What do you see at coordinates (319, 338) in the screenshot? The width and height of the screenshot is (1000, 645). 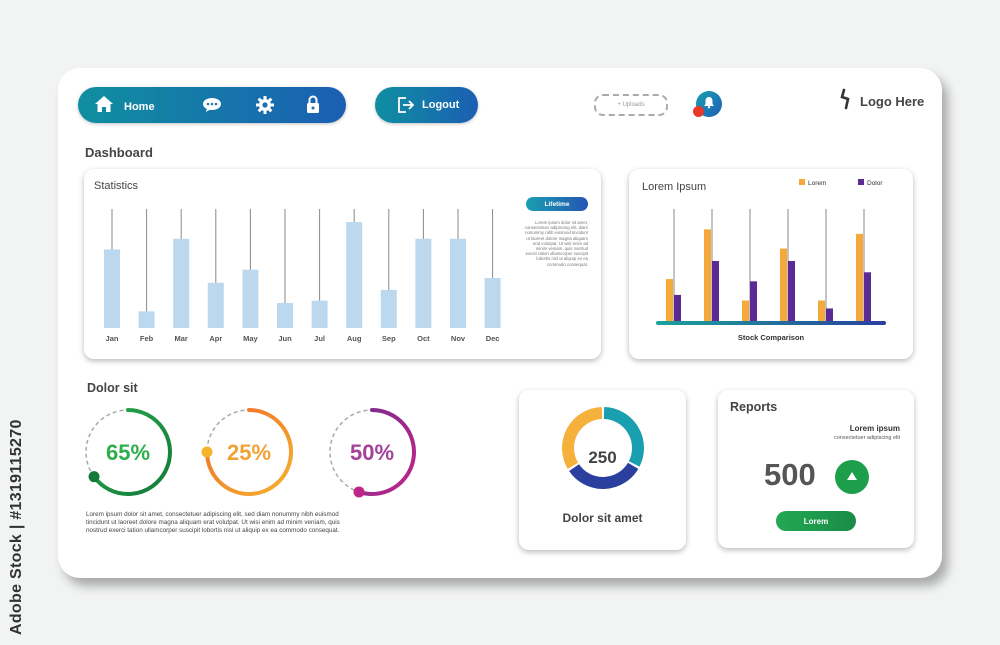 I see `tick-label-jul: Jul` at bounding box center [319, 338].